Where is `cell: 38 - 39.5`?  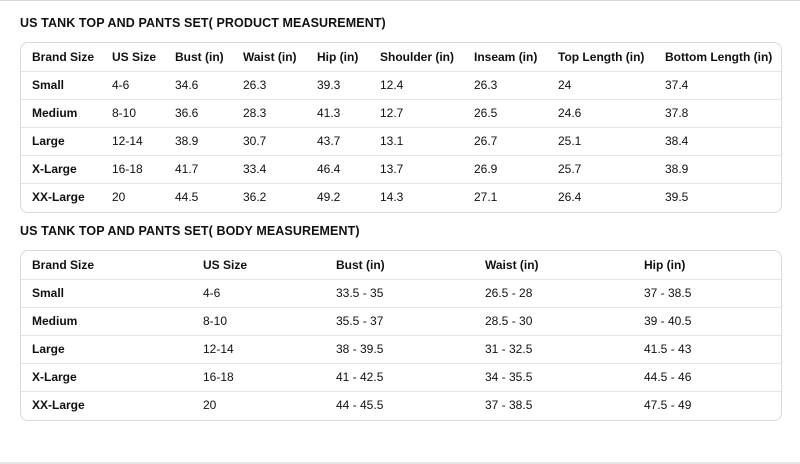 cell: 38 - 39.5 is located at coordinates (399, 349).